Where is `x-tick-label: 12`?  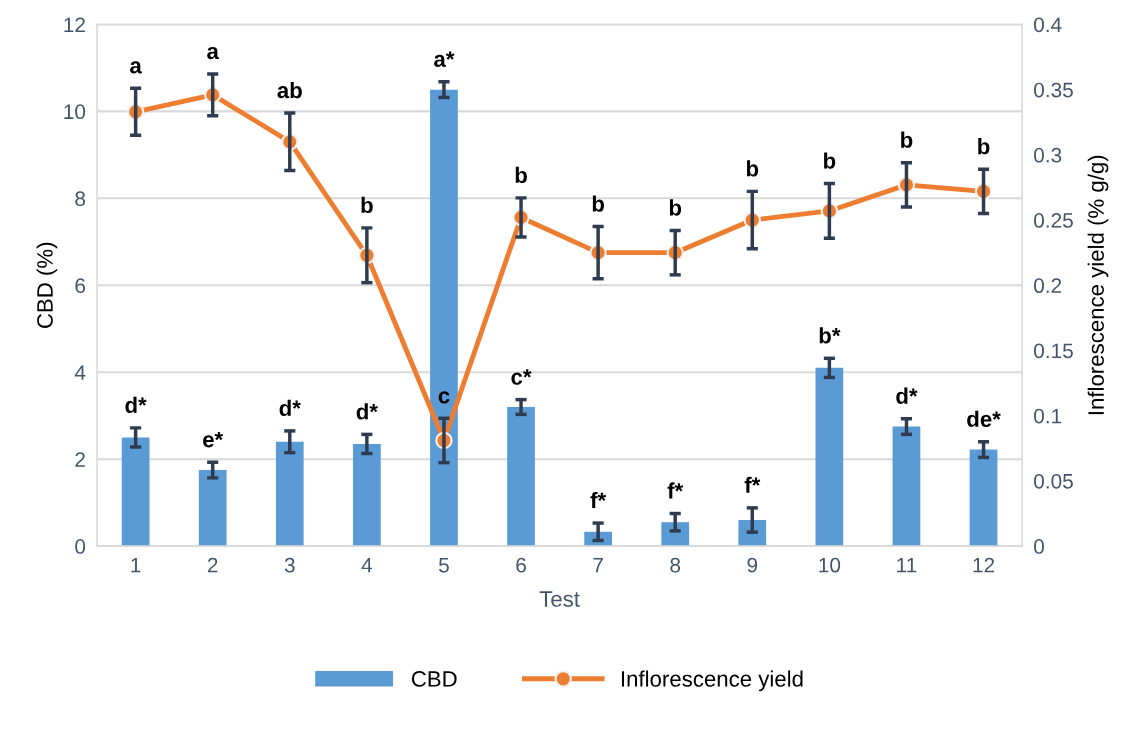 x-tick-label: 12 is located at coordinates (984, 565).